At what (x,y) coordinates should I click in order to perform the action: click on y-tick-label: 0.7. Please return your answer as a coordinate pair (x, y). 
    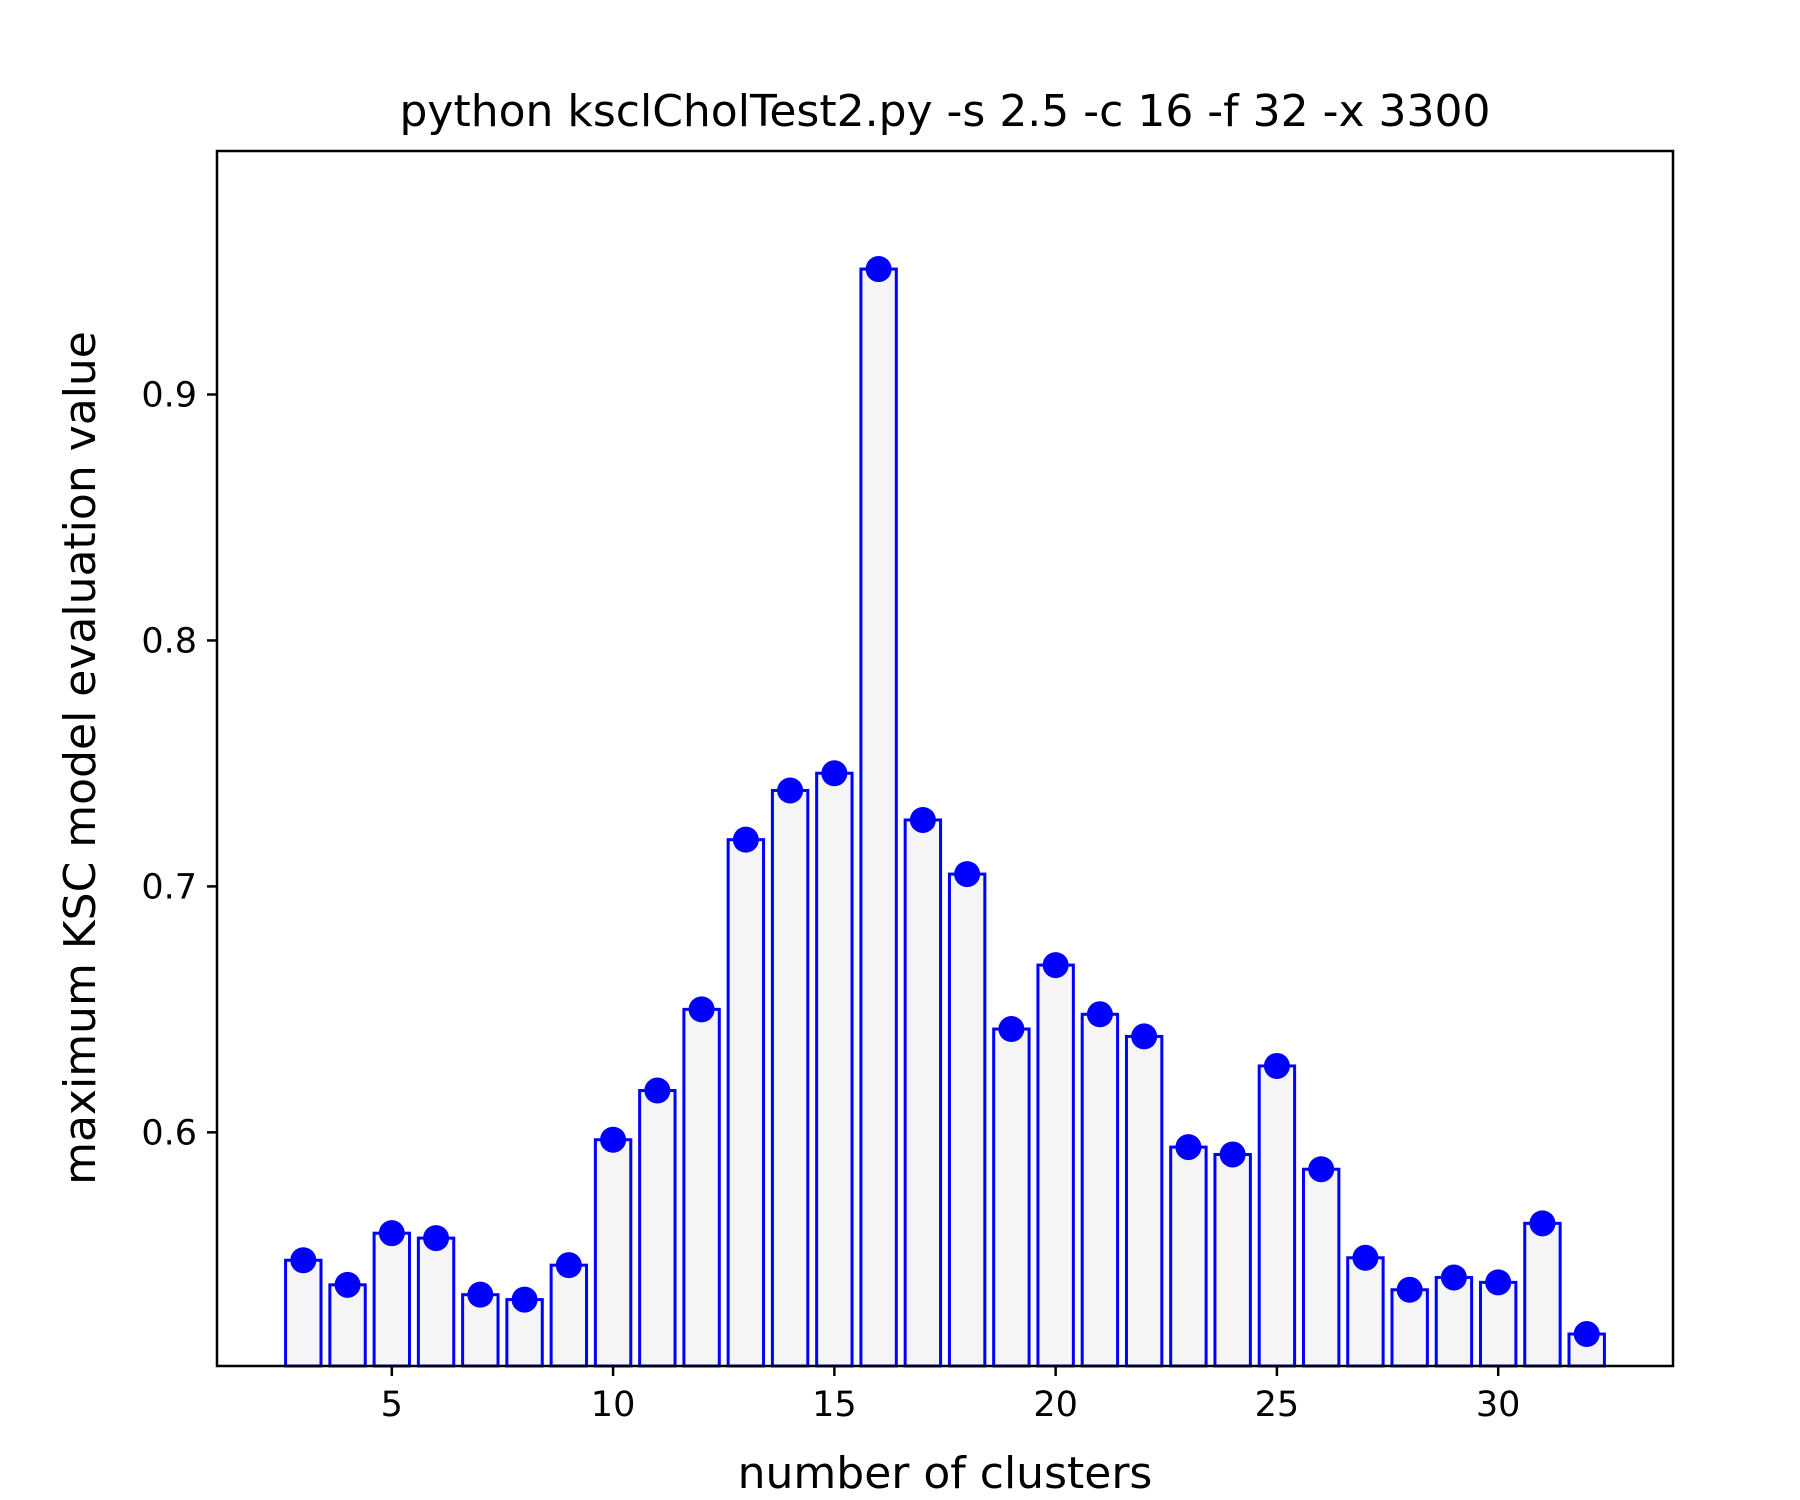
    Looking at the image, I should click on (169, 887).